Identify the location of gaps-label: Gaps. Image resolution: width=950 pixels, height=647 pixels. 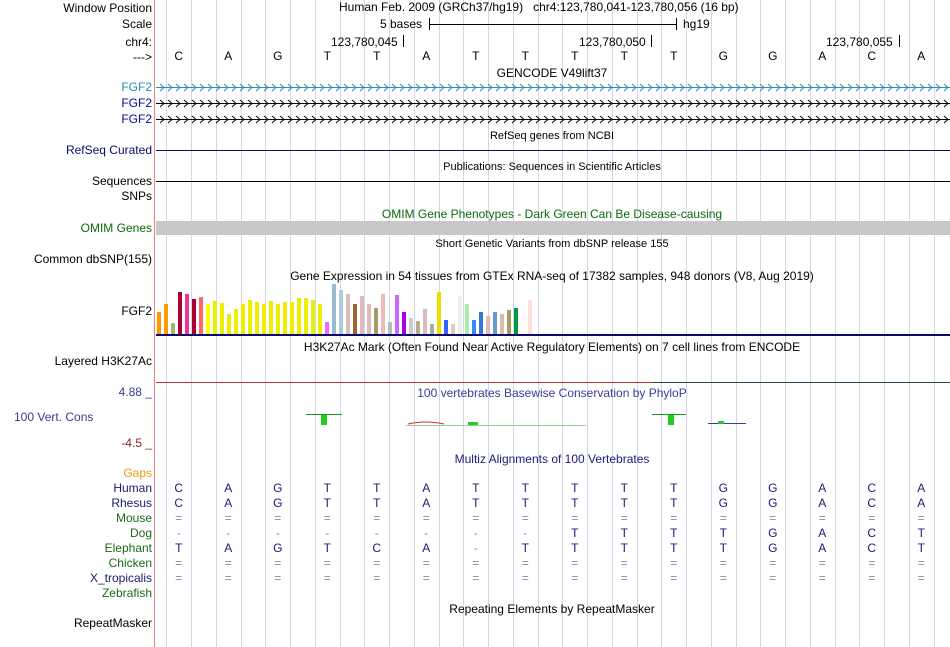
(137, 473).